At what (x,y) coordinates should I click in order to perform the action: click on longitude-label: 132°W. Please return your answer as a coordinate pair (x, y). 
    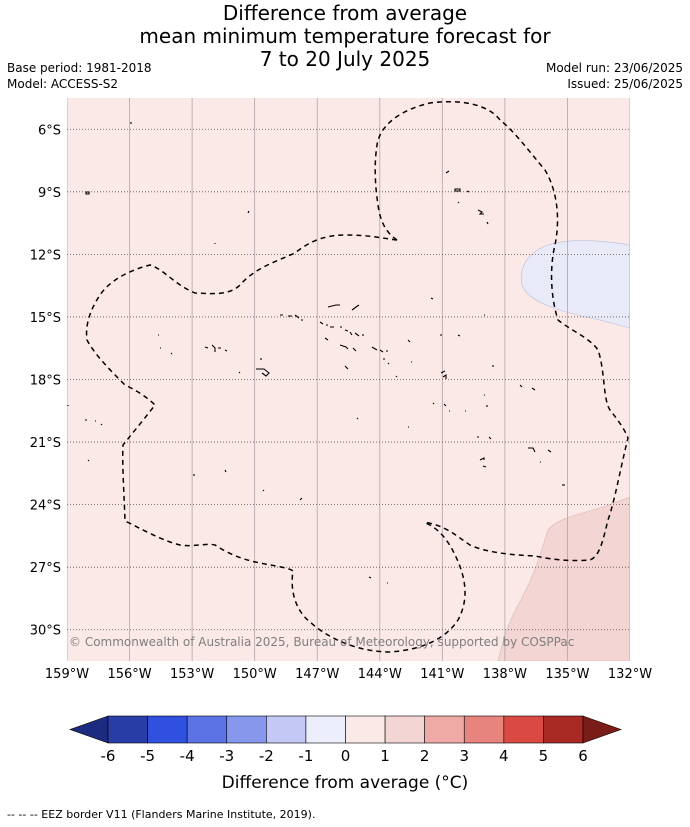
    Looking at the image, I should click on (630, 674).